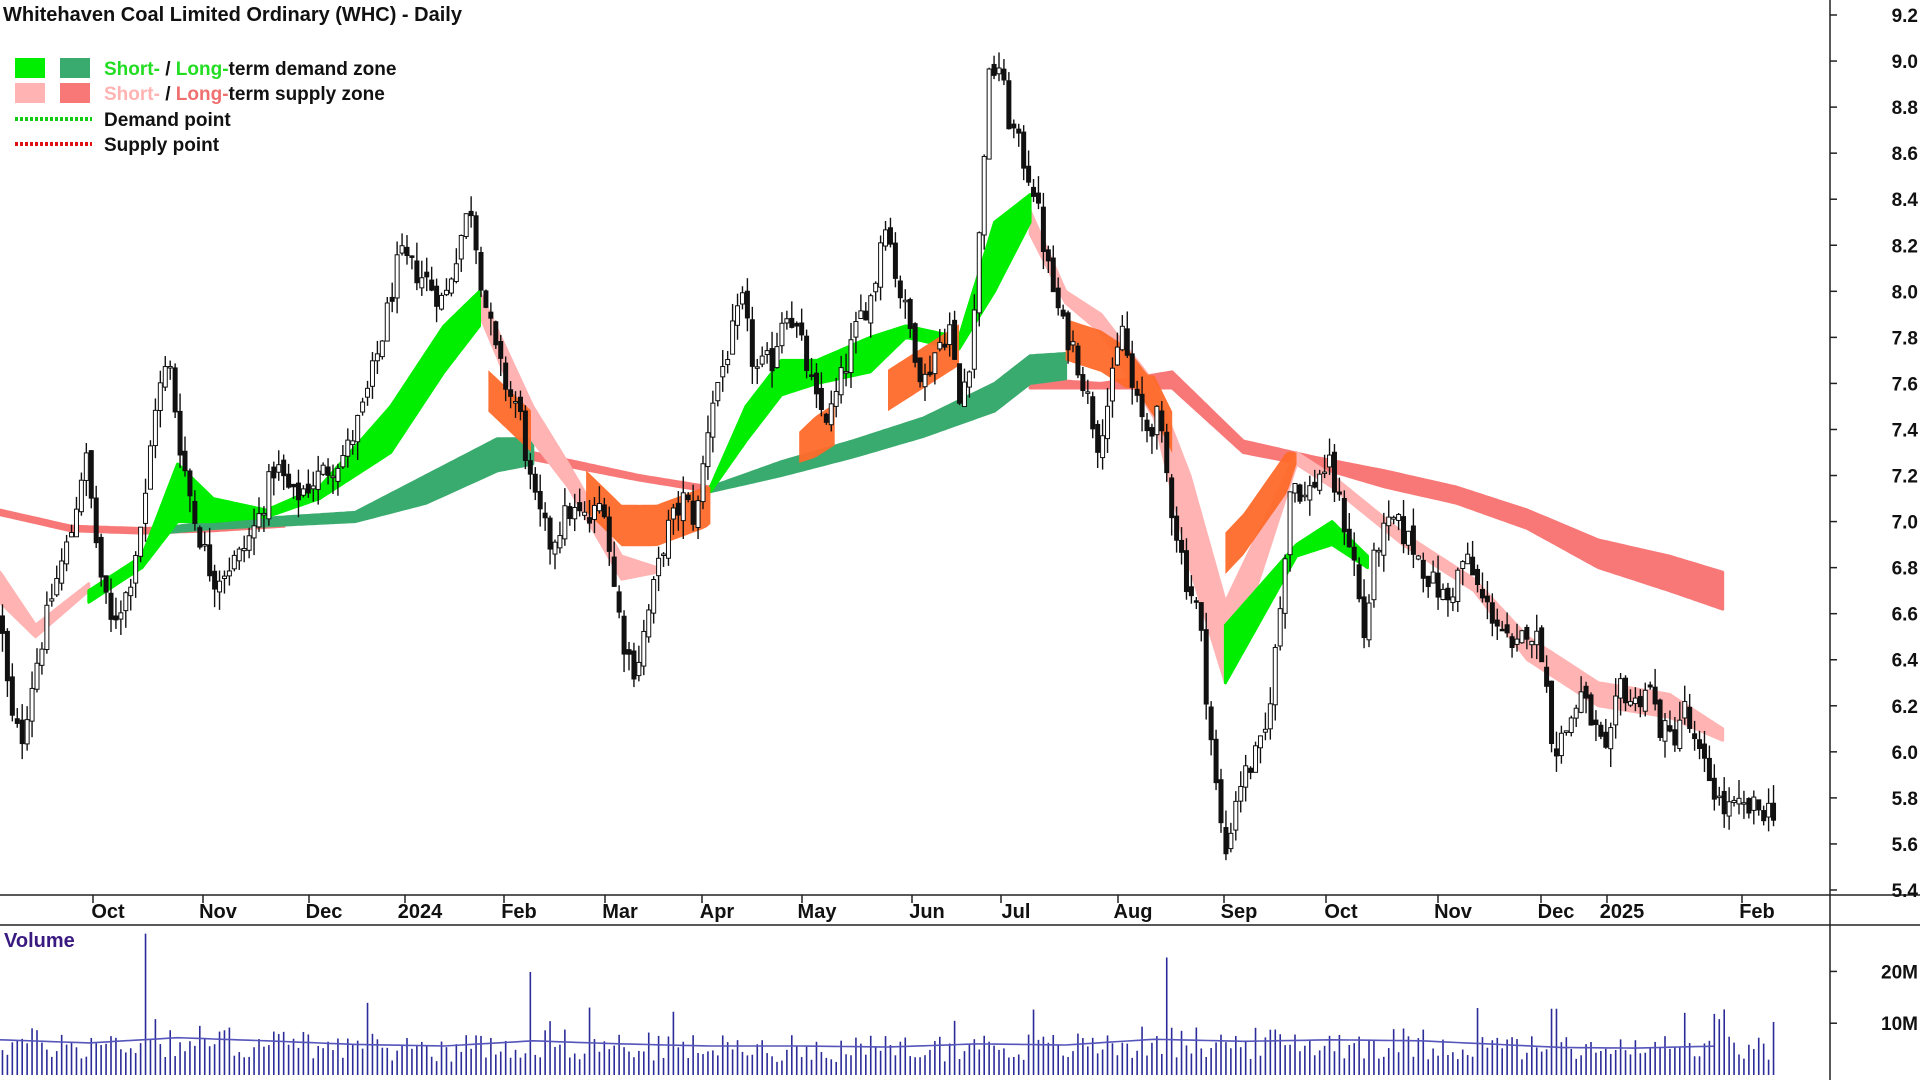 The height and width of the screenshot is (1080, 1920). What do you see at coordinates (1341, 912) in the screenshot?
I see `time-tick-label: Oct` at bounding box center [1341, 912].